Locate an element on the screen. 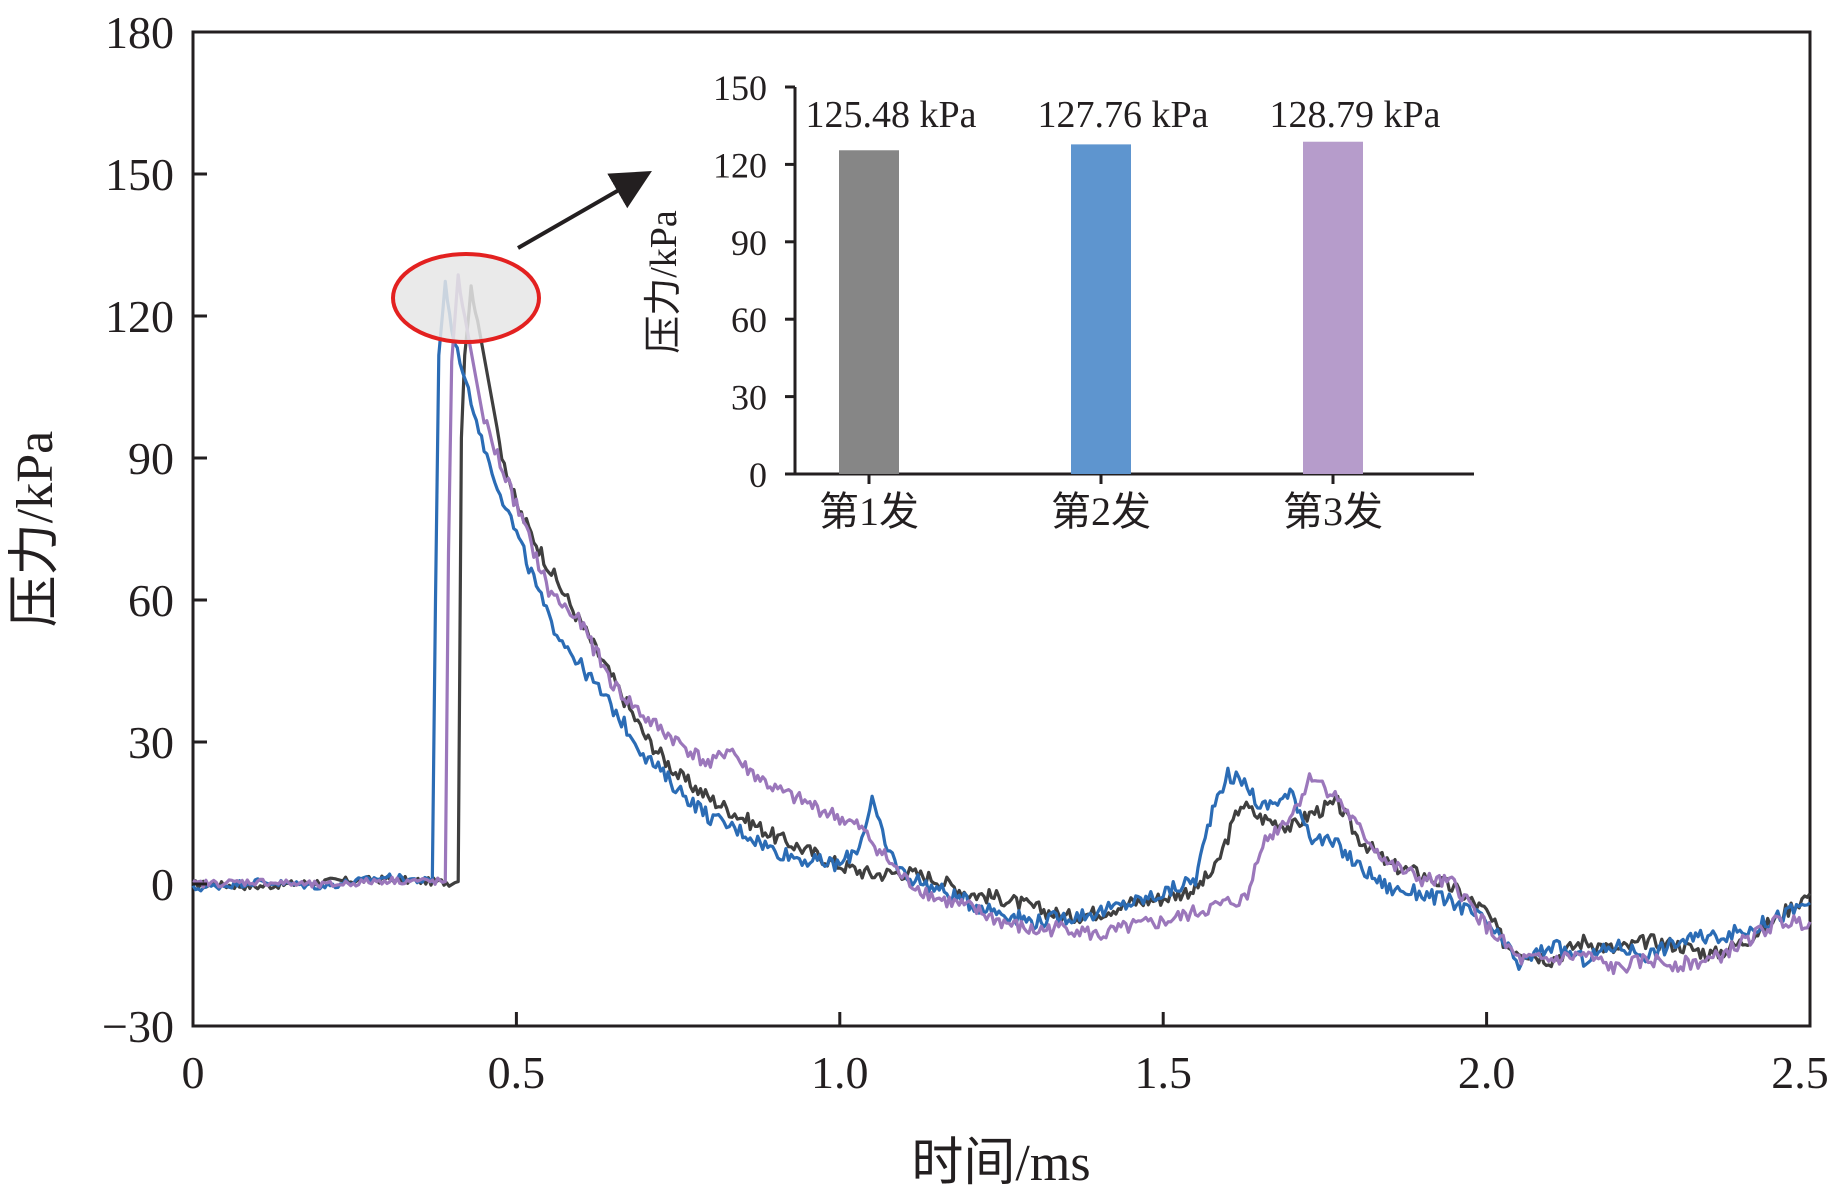 This screenshot has height=1202, width=1845. inset-y-tick-label: 60 is located at coordinates (749, 320).